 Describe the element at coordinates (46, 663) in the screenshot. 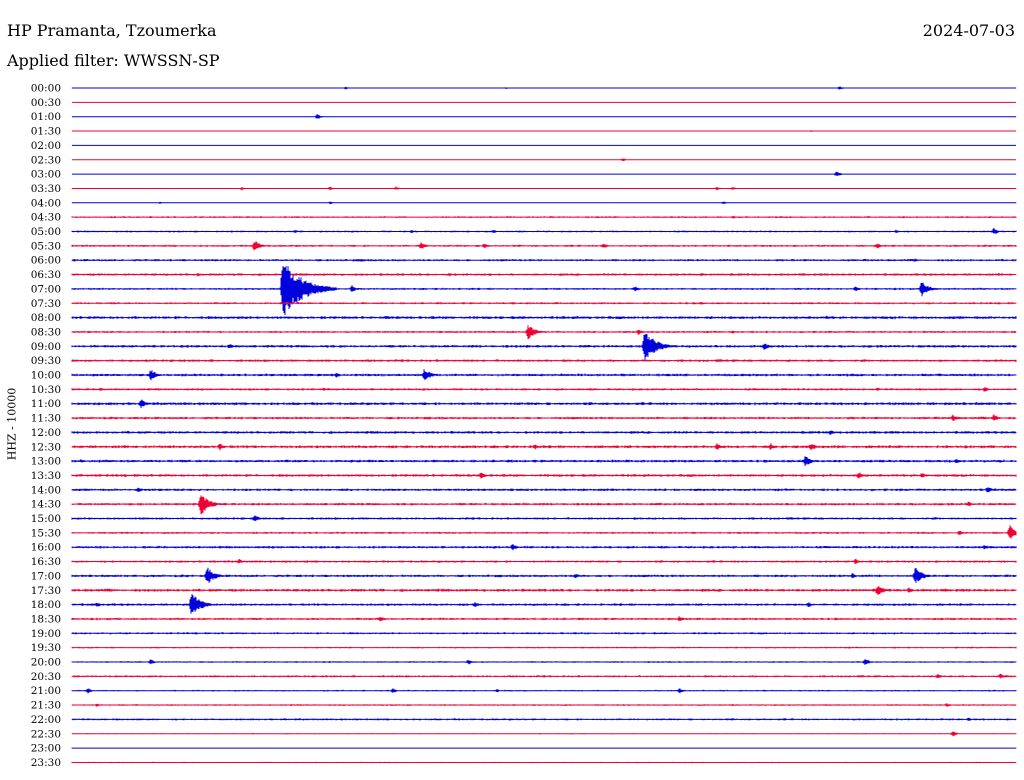

I see `row-time-label: 20:00` at that location.